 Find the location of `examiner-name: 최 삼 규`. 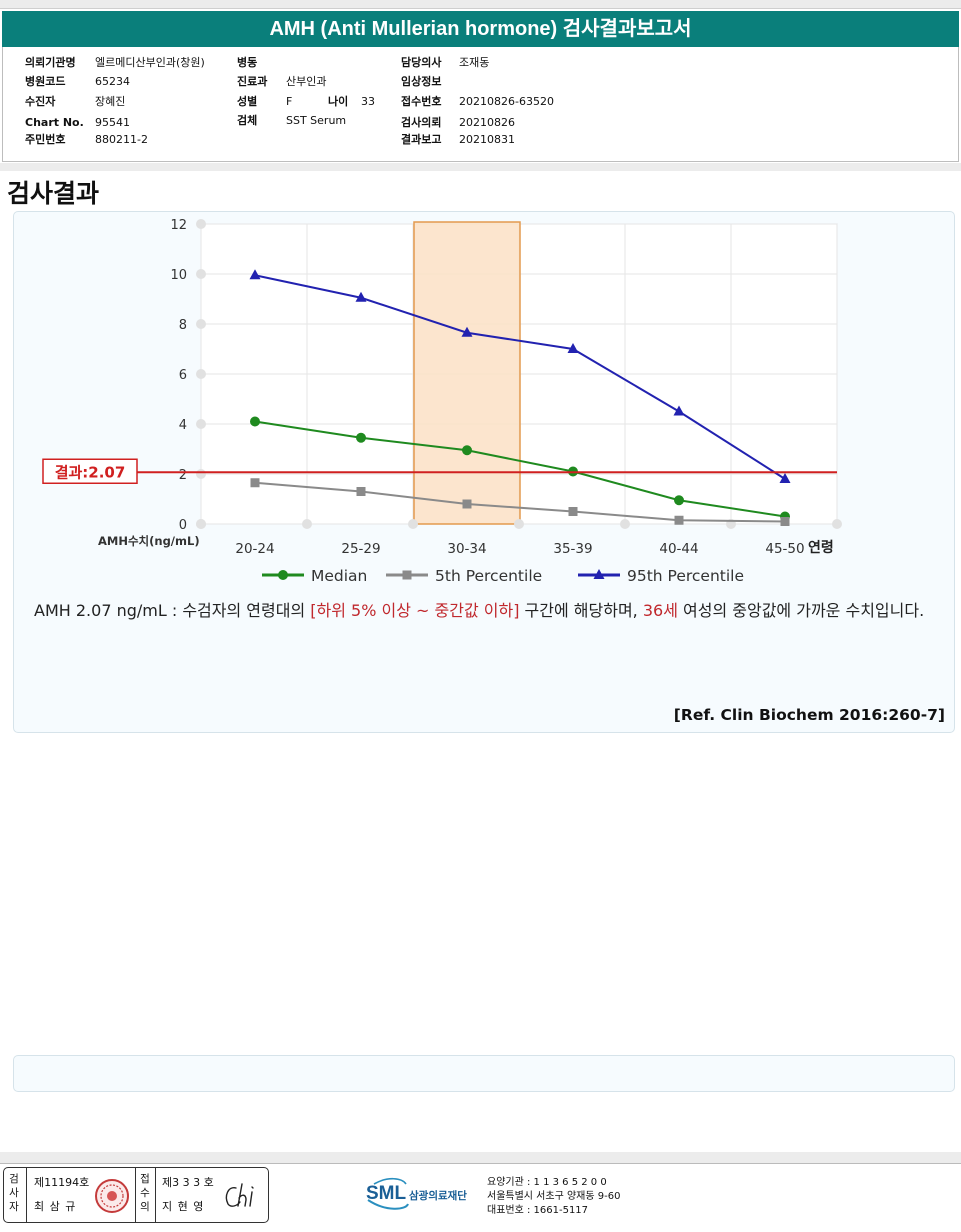

examiner-name: 최 삼 규 is located at coordinates (55, 1206).